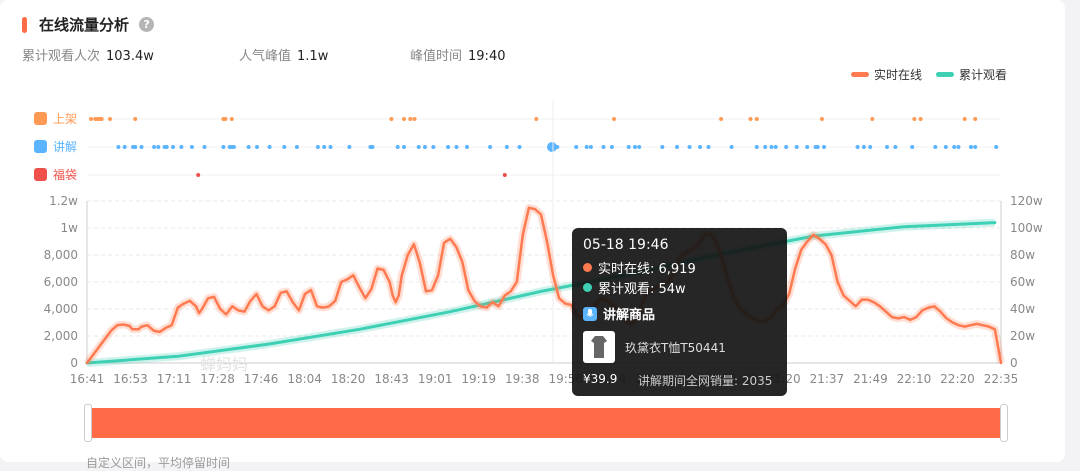 This screenshot has width=1080, height=471. What do you see at coordinates (639, 267) in the screenshot?
I see `tooltip-online-row: 实时在线: 6,919` at bounding box center [639, 267].